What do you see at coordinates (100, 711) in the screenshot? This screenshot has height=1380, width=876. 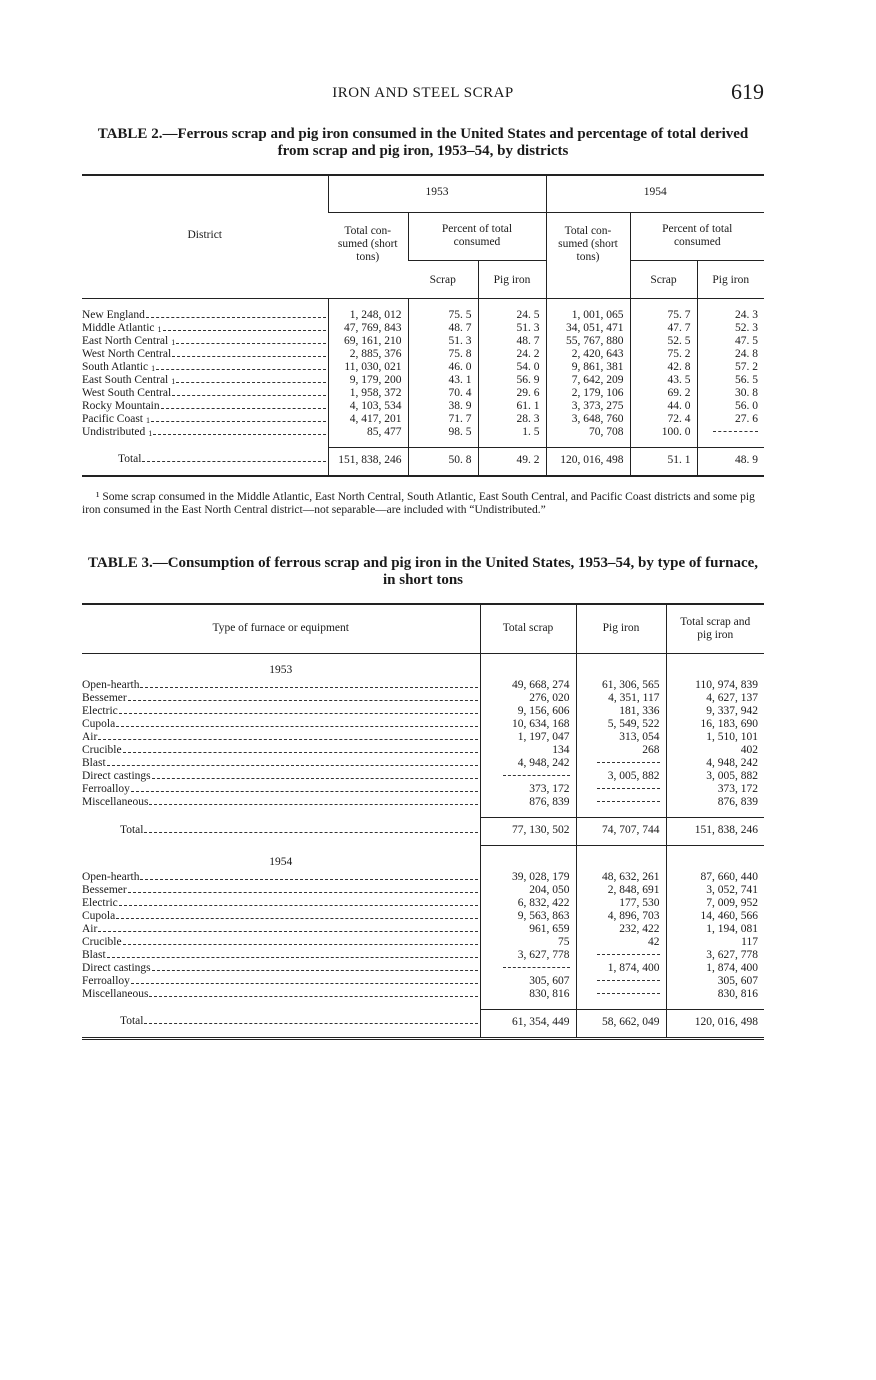 I see `row-label-text: Electric` at bounding box center [100, 711].